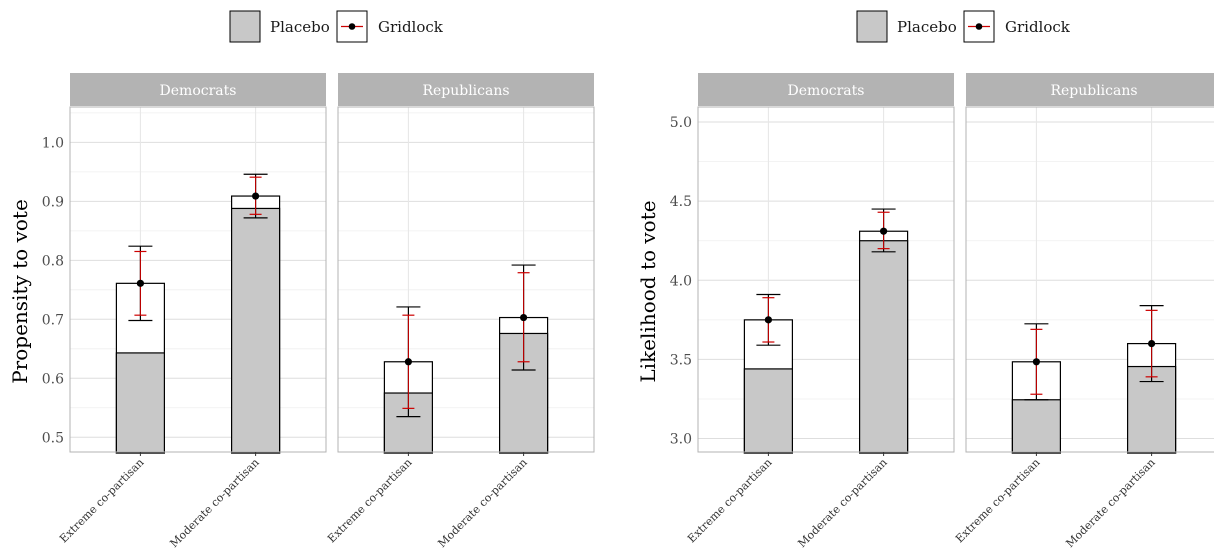  What do you see at coordinates (53, 320) in the screenshot?
I see `y-tick-label: 0.7` at bounding box center [53, 320].